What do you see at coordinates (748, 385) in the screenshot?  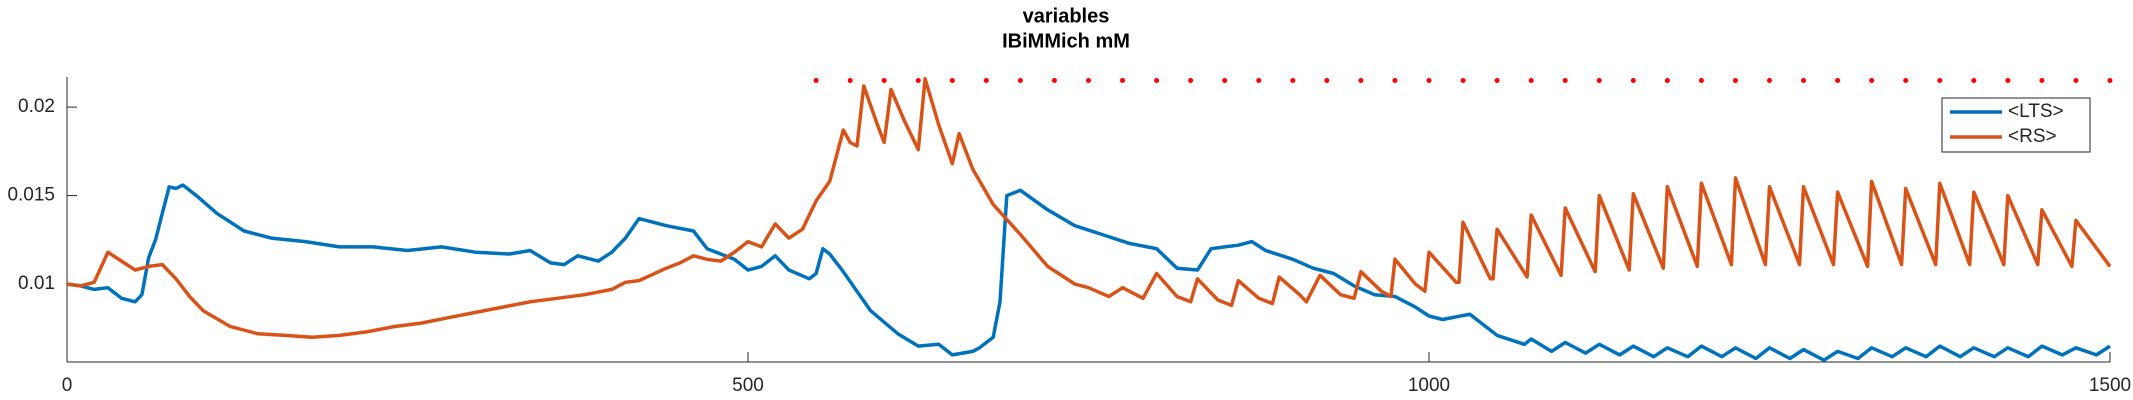 I see `x-tick-label: 500` at bounding box center [748, 385].